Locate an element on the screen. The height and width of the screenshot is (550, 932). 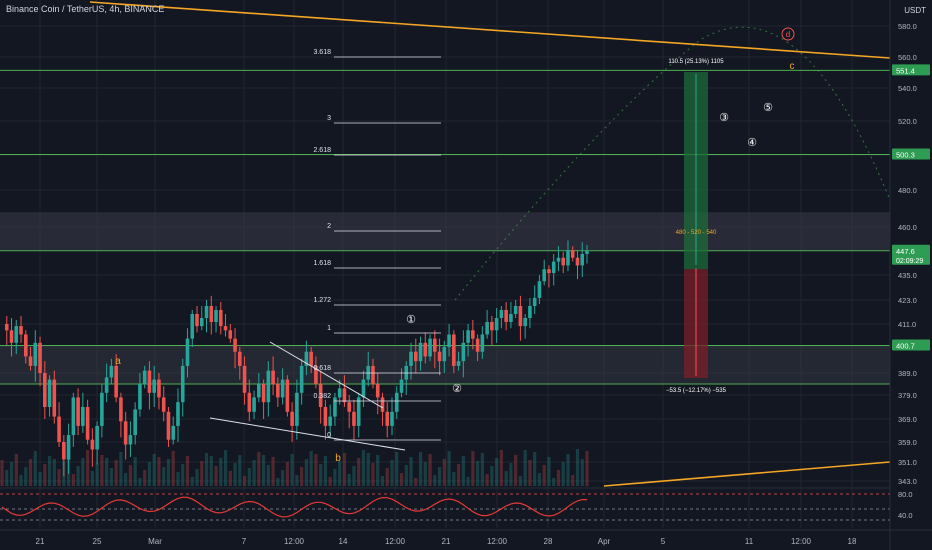
y-tick-label: 520.0 is located at coordinates (907, 121).